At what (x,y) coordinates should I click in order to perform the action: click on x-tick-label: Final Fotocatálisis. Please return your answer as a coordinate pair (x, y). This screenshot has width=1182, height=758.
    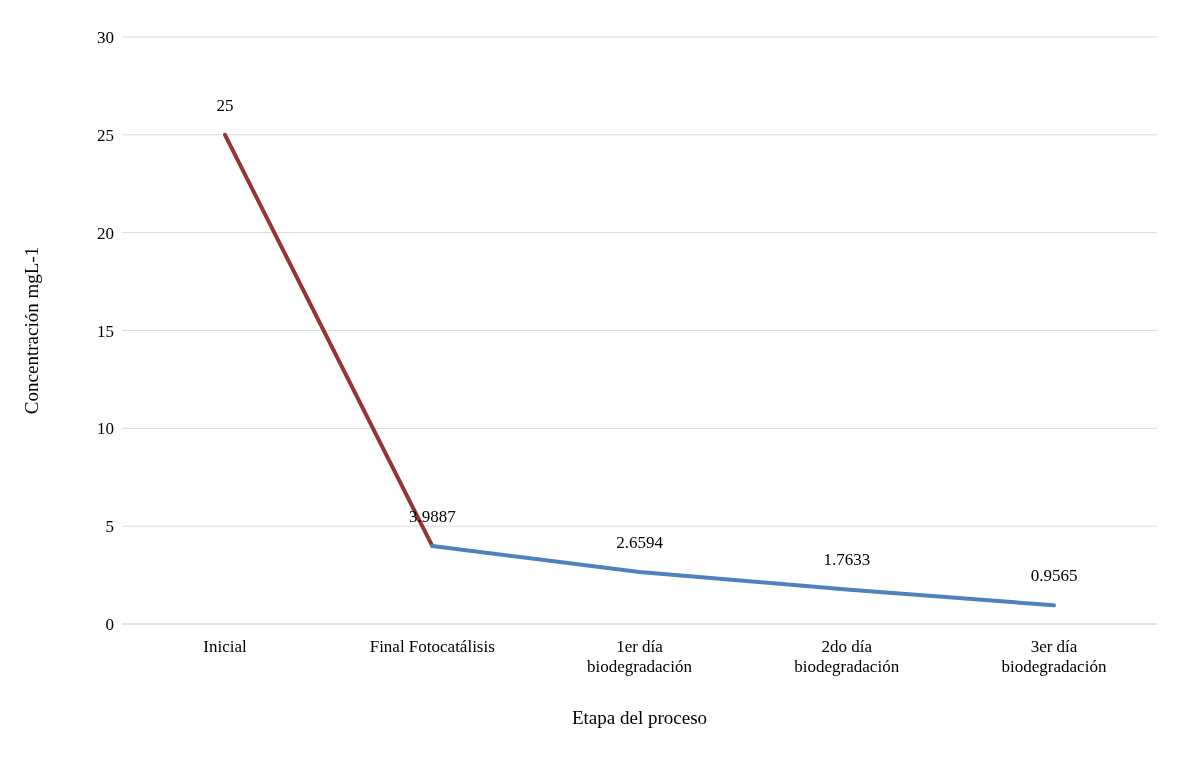
    Looking at the image, I should click on (432, 646).